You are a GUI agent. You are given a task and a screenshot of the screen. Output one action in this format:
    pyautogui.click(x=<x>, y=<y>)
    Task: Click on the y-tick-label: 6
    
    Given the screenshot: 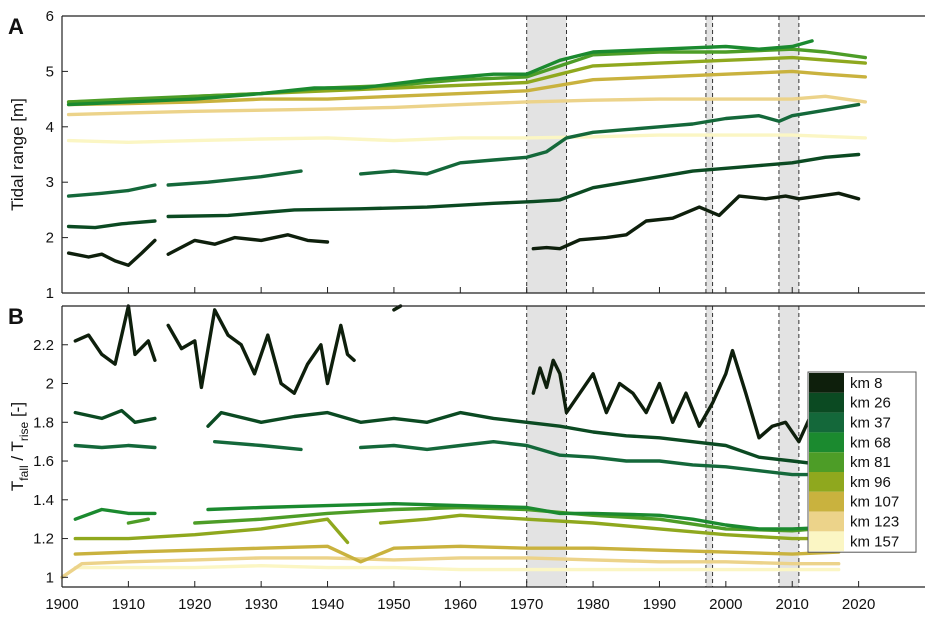 What is the action you would take?
    pyautogui.click(x=50, y=16)
    